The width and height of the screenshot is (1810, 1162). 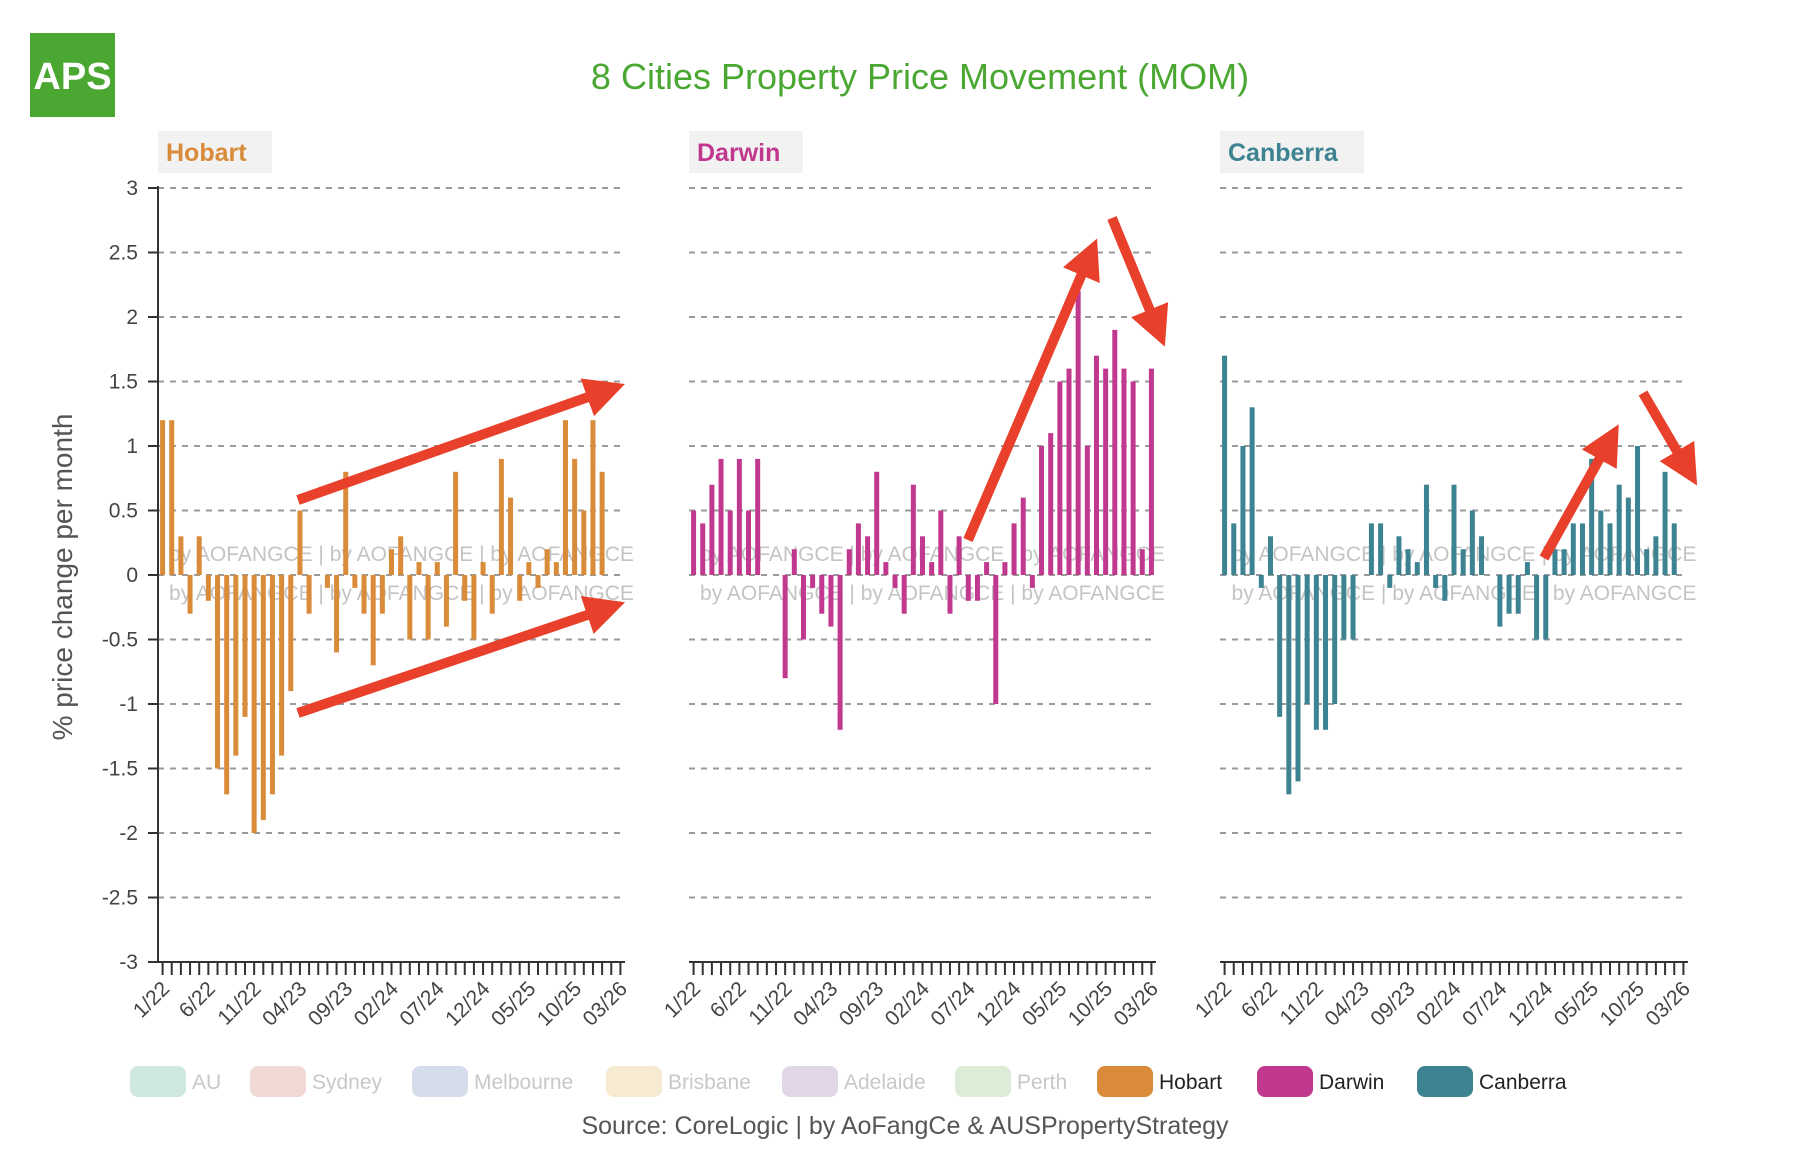 What do you see at coordinates (761, 152) in the screenshot?
I see `facet-labels: Hobart Darwin Canberra` at bounding box center [761, 152].